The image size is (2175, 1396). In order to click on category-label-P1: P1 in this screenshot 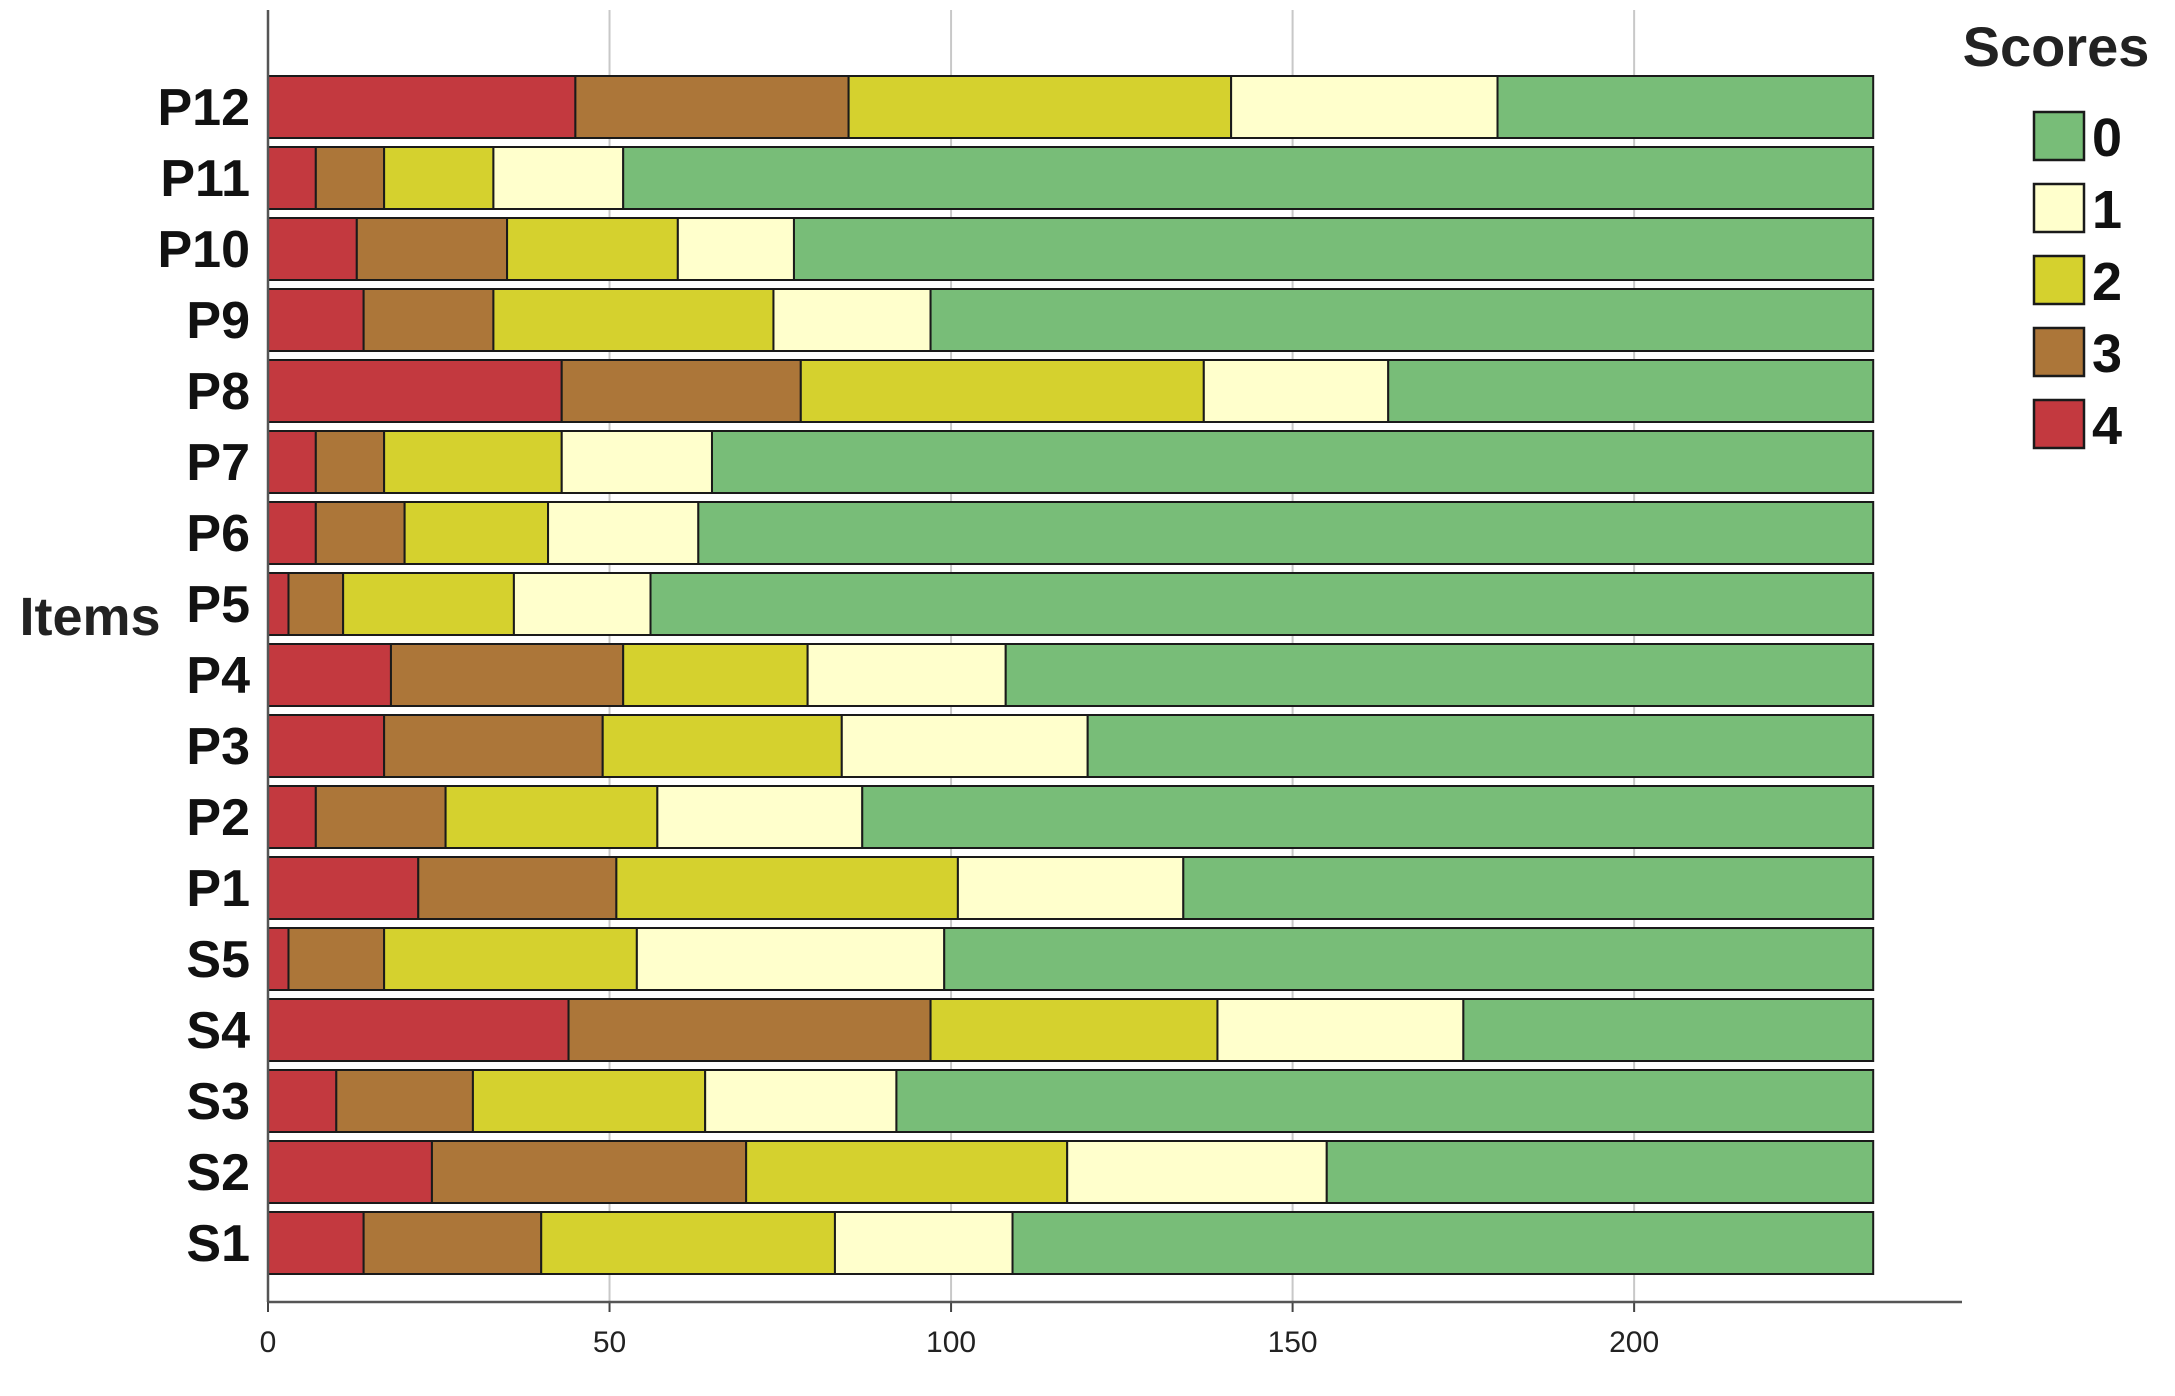, I will do `click(218, 889)`.